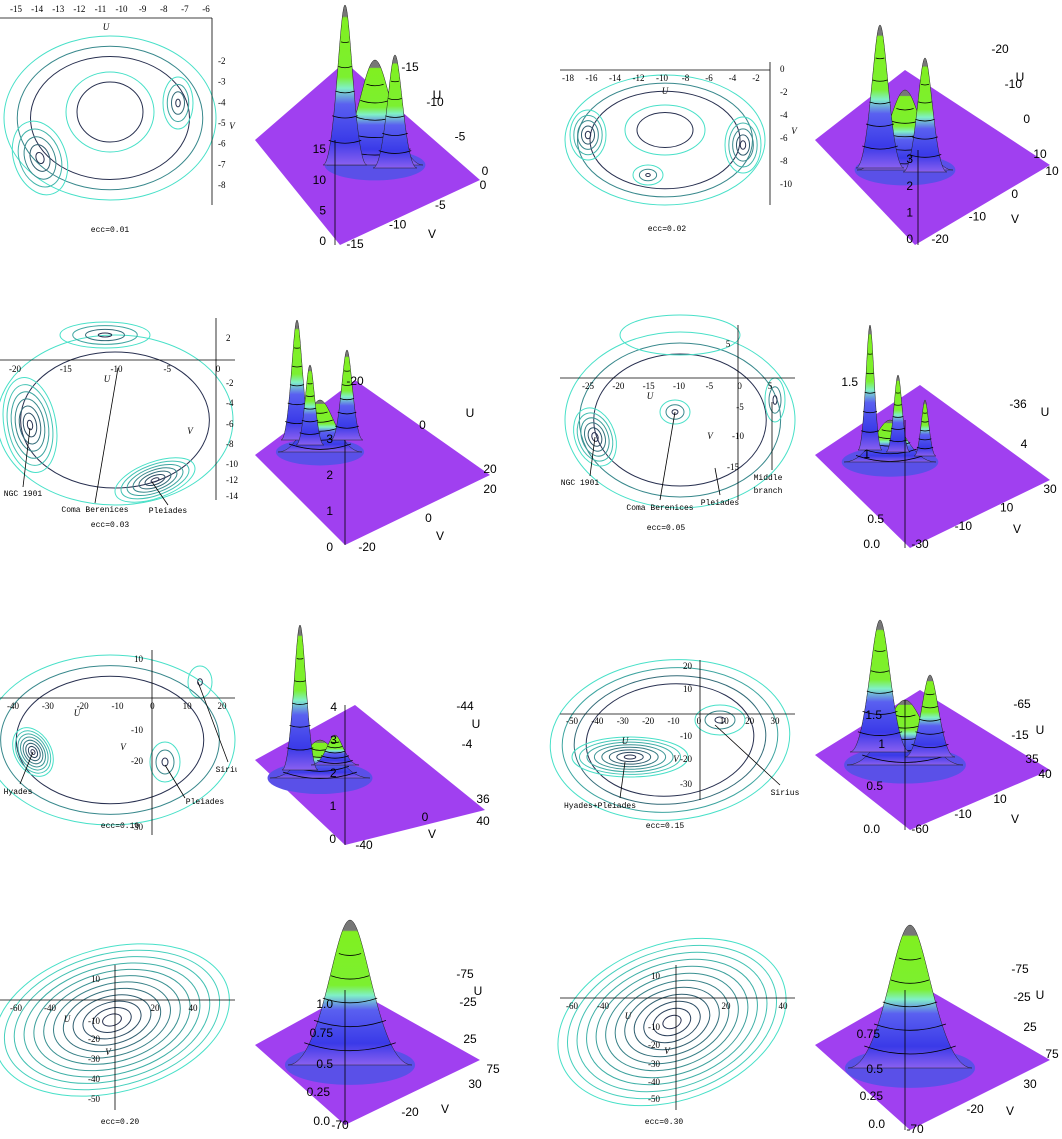  What do you see at coordinates (750, 721) in the screenshot?
I see `u-tick-label: 20` at bounding box center [750, 721].